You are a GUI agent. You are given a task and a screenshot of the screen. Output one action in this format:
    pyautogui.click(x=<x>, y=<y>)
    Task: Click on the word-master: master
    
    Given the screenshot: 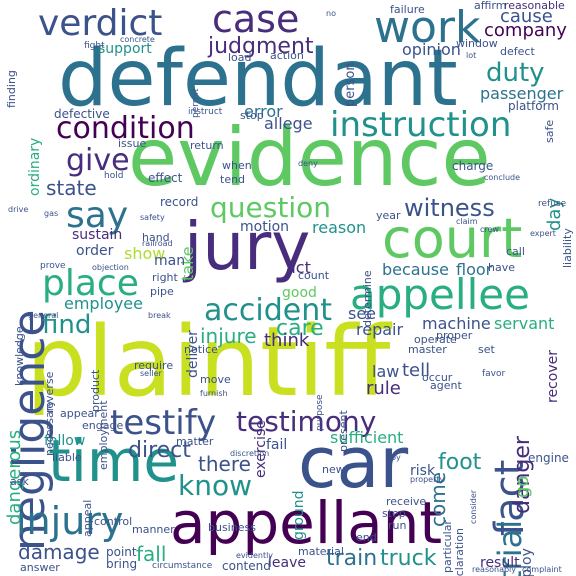 What is the action you would take?
    pyautogui.click(x=427, y=349)
    